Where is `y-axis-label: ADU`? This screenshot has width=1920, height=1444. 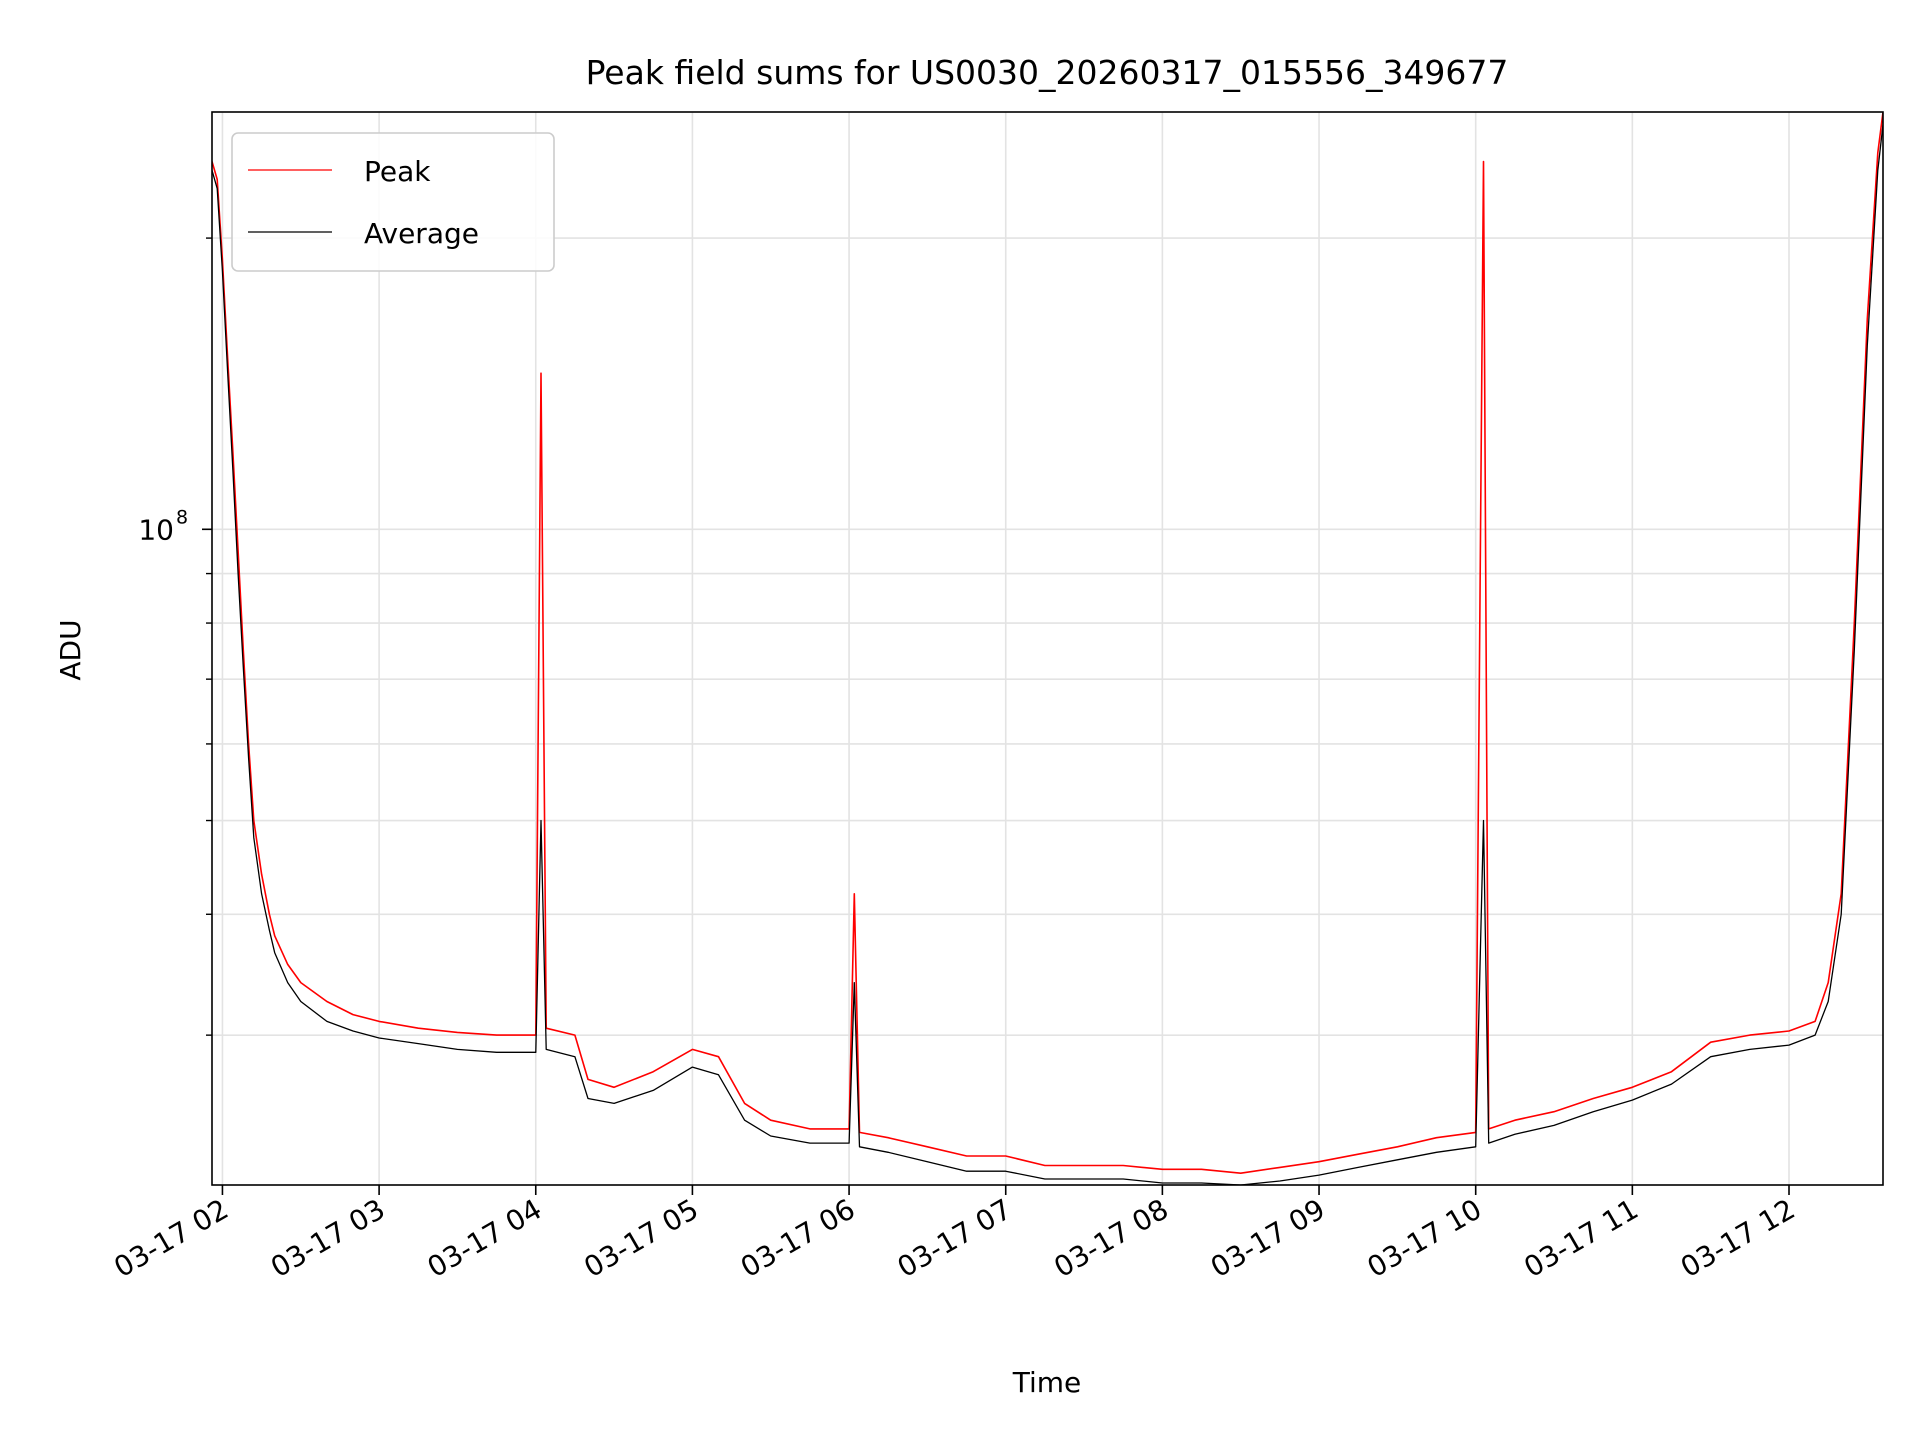
y-axis-label: ADU is located at coordinates (70, 649).